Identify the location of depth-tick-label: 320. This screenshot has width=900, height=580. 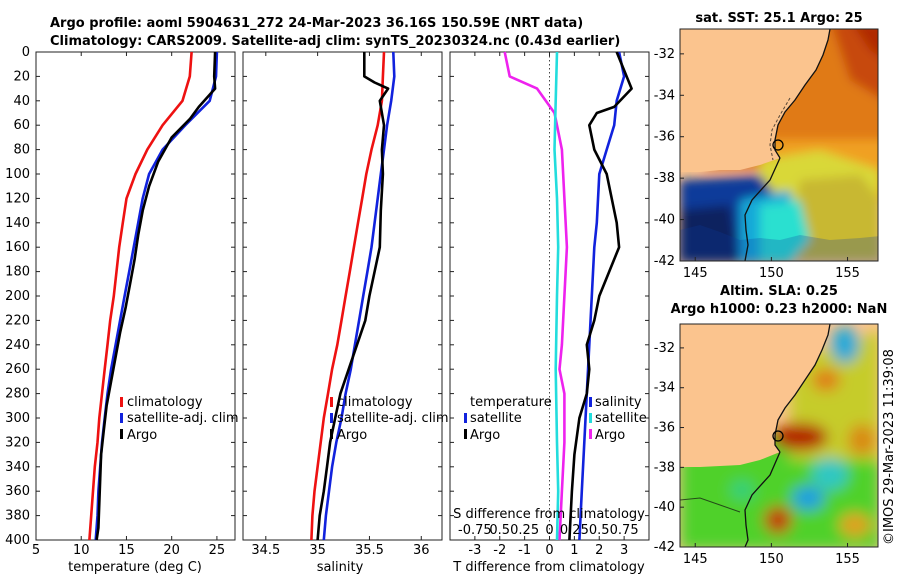
(17, 442).